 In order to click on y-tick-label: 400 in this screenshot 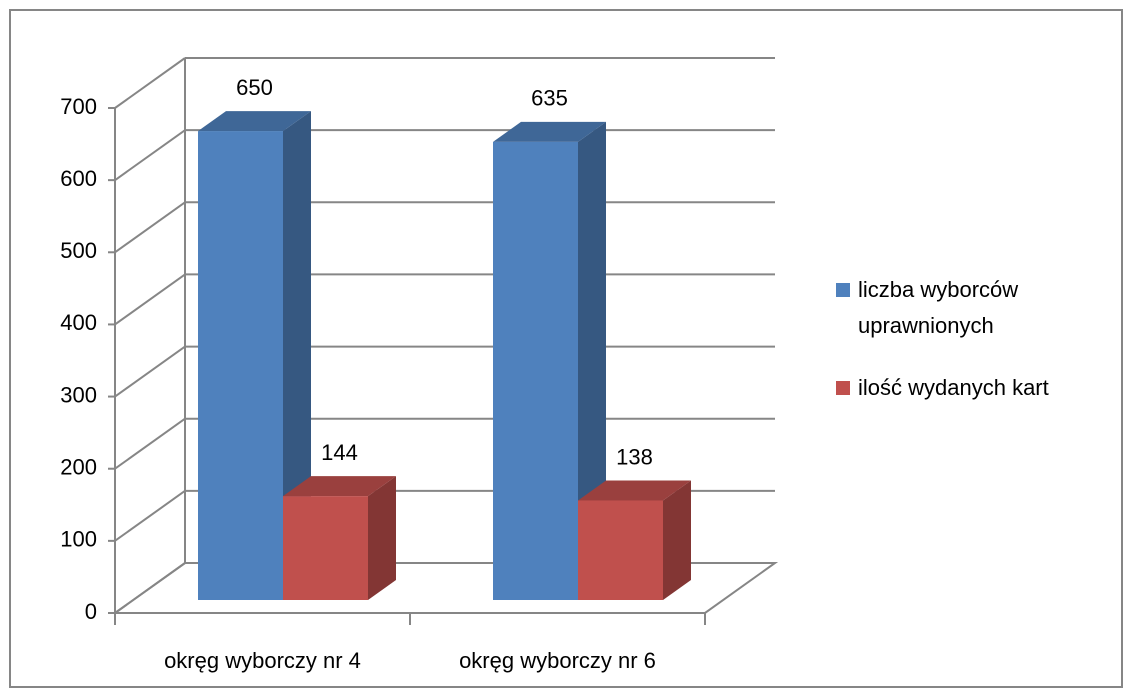, I will do `click(78, 322)`.